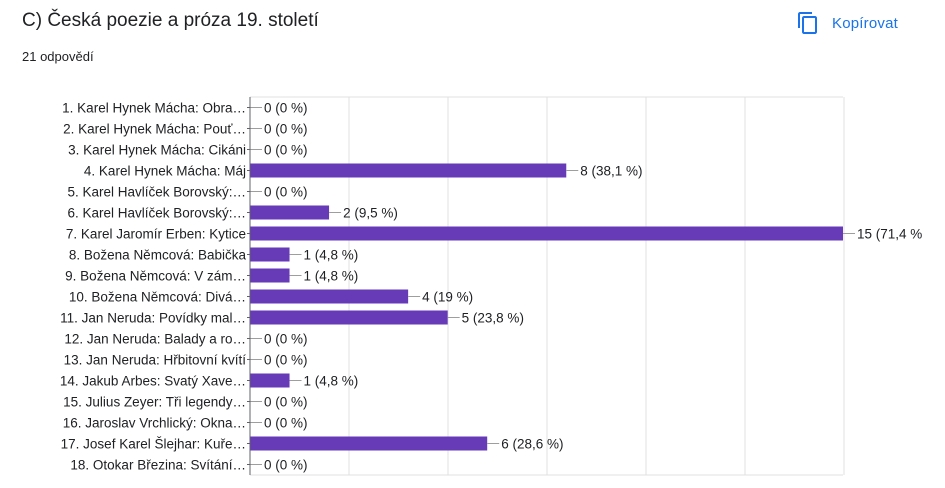 Image resolution: width=945 pixels, height=488 pixels. What do you see at coordinates (165, 171) in the screenshot?
I see `category-label: 4. Karel Hynek Mácha: Máj` at bounding box center [165, 171].